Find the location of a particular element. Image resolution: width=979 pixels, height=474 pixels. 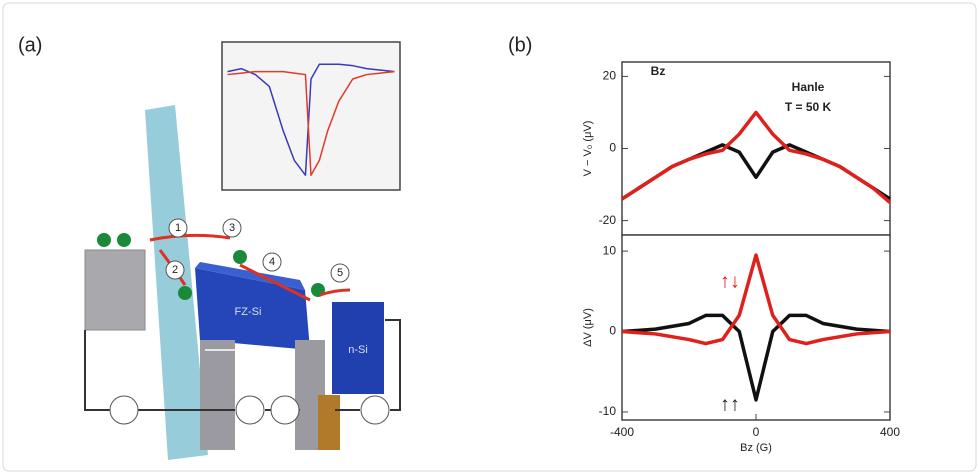

panel-label: (b) is located at coordinates (520, 45).